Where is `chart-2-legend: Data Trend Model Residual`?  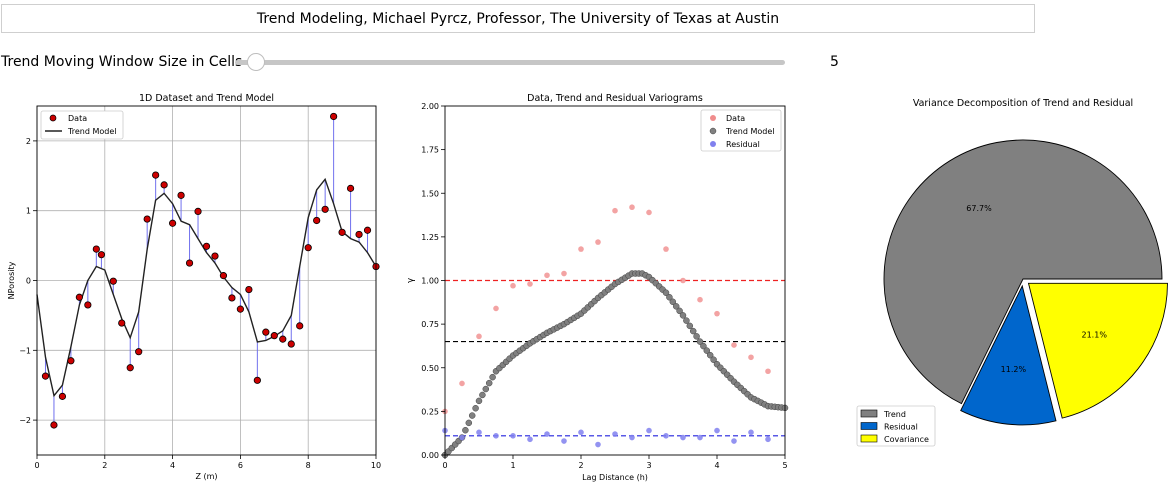 chart-2-legend: Data Trend Model Residual is located at coordinates (741, 130).